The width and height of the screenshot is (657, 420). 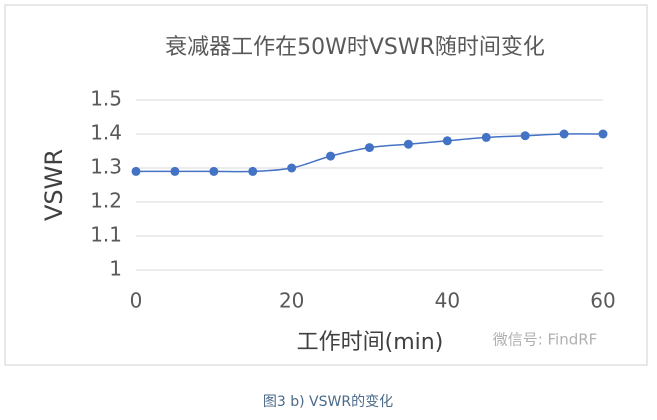 I want to click on x-tick-label: 0, so click(x=136, y=301).